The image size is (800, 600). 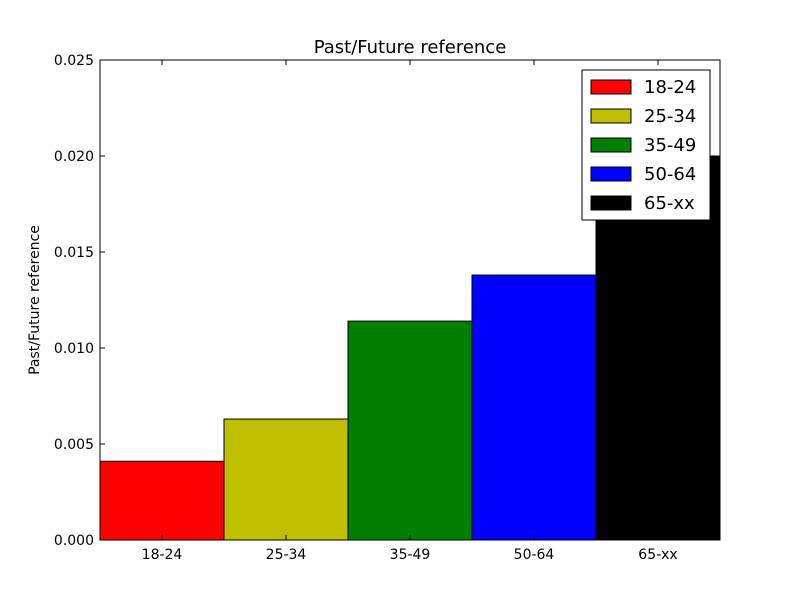 I want to click on legend-label-65-xx: 65-xx, so click(x=669, y=203).